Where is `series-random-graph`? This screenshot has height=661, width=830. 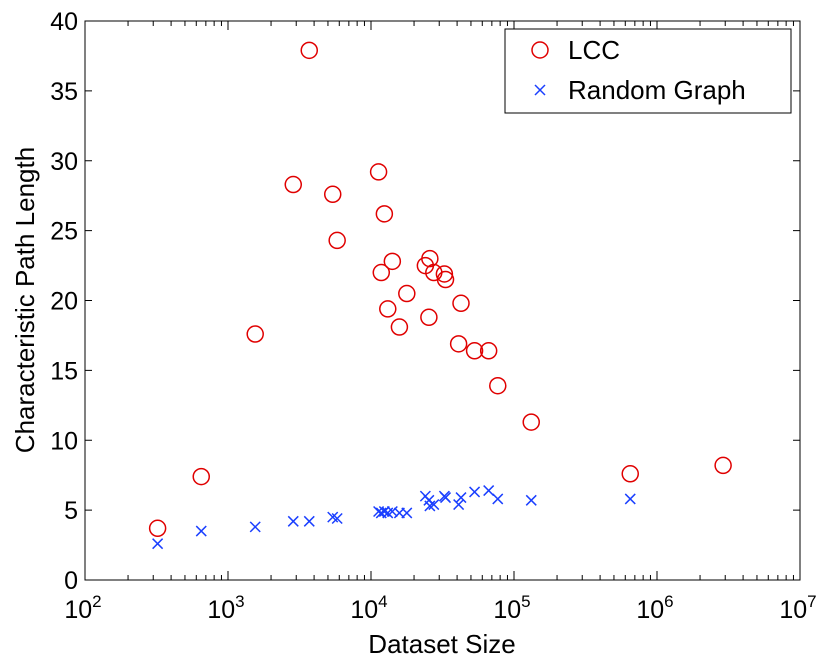 series-random-graph is located at coordinates (394, 517).